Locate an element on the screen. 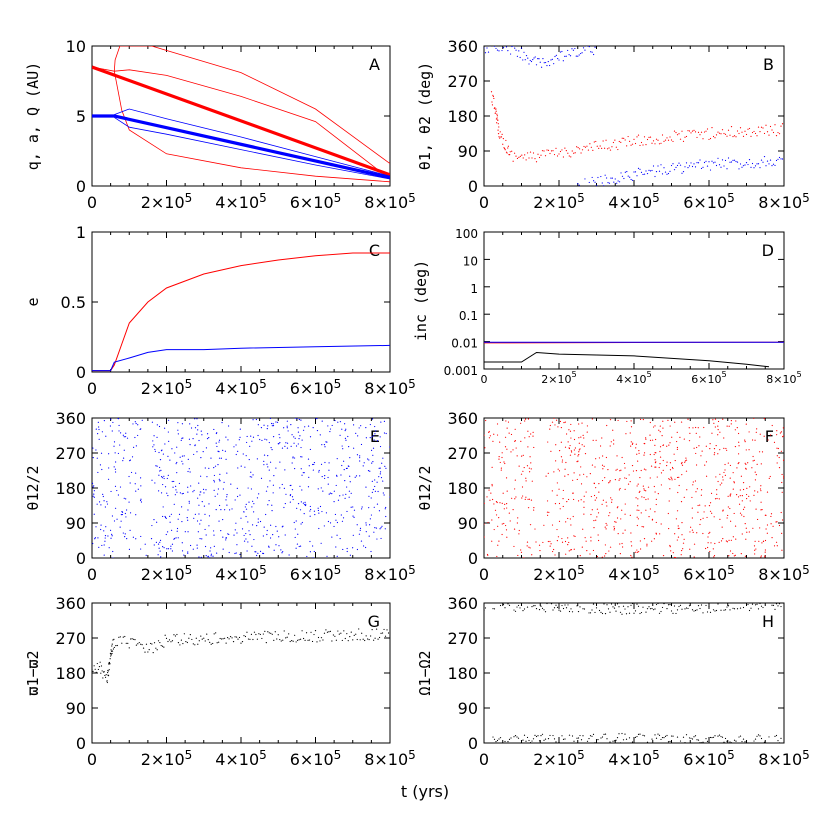 The width and height of the screenshot is (830, 834). series-line is located at coordinates (627, 359).